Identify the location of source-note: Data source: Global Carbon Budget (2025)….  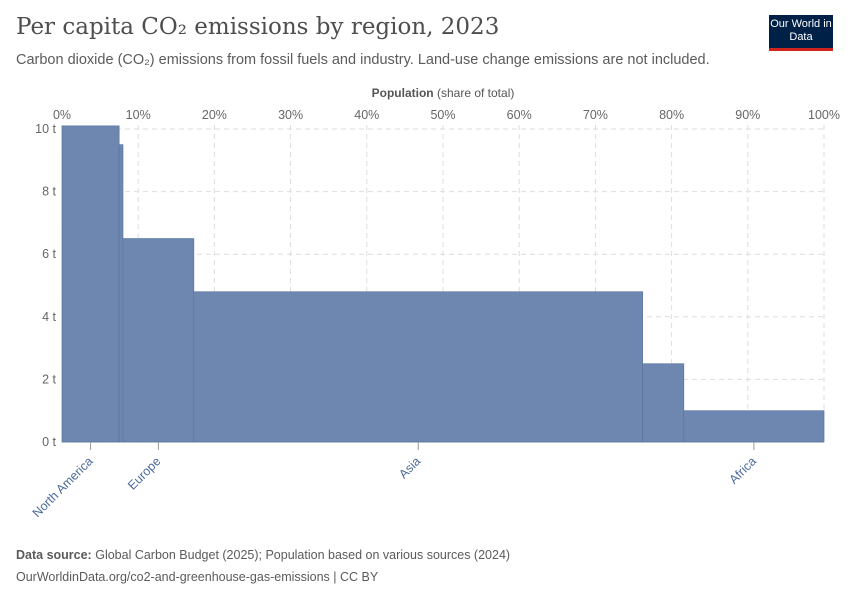
(263, 555).